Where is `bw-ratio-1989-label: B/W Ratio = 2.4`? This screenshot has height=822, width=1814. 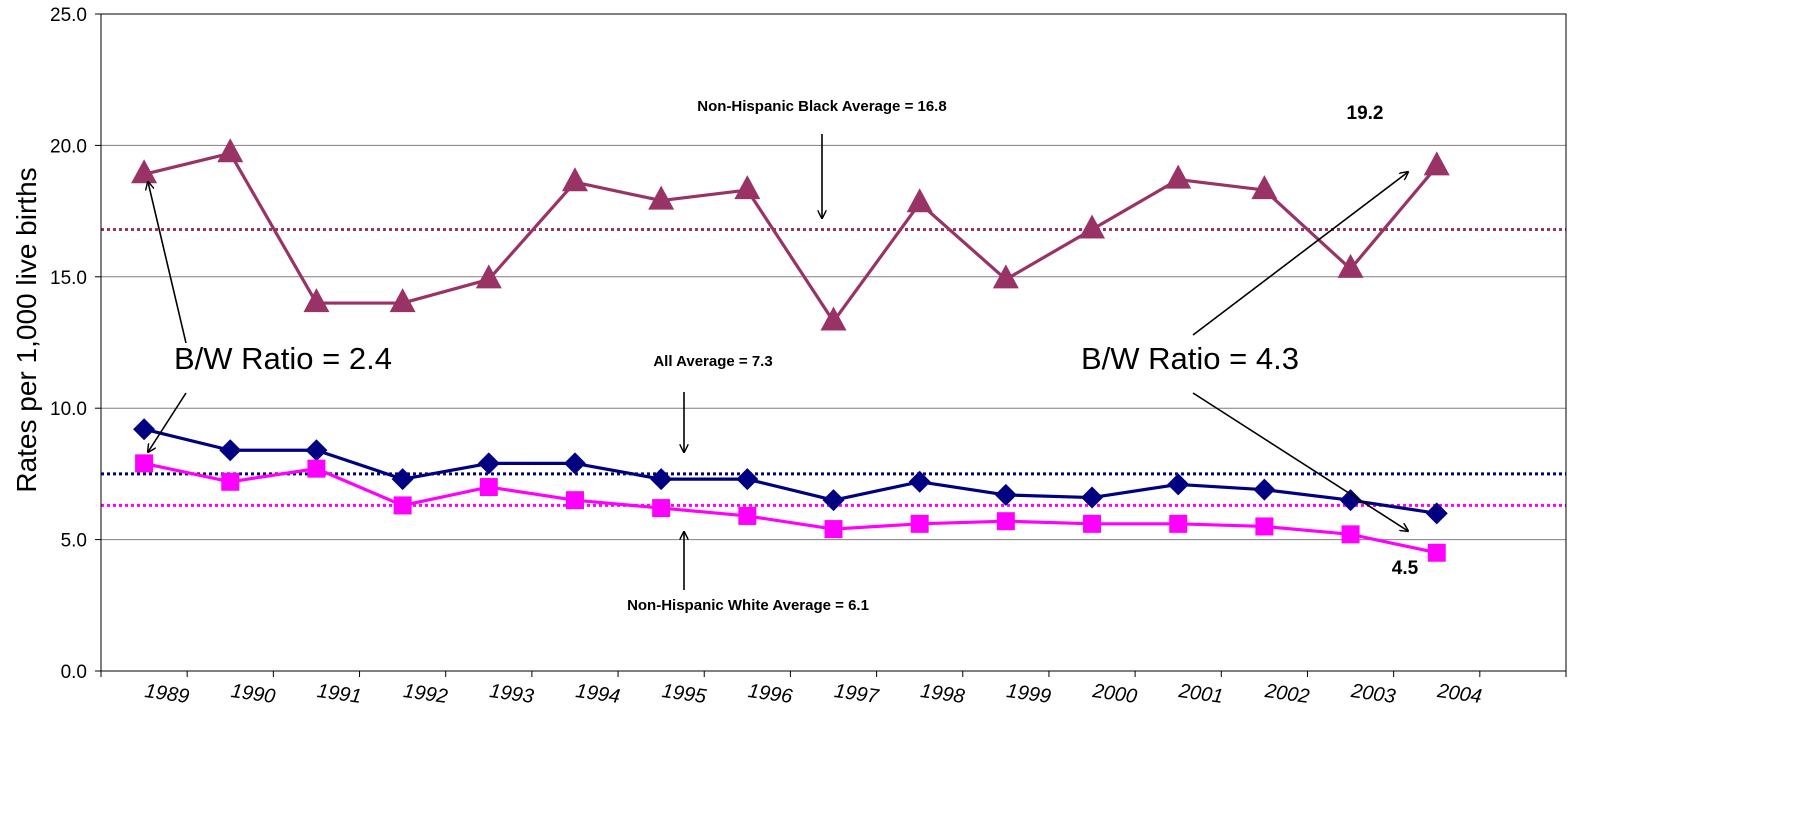
bw-ratio-1989-label: B/W Ratio = 2.4 is located at coordinates (283, 358).